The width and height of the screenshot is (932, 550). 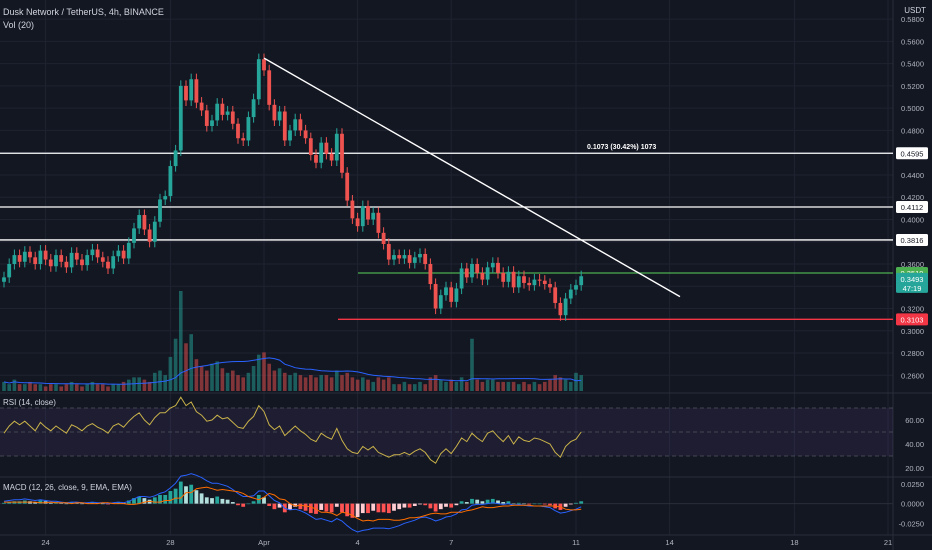 I want to click on macd-axis-tick-label: 0.0000, so click(x=912, y=504).